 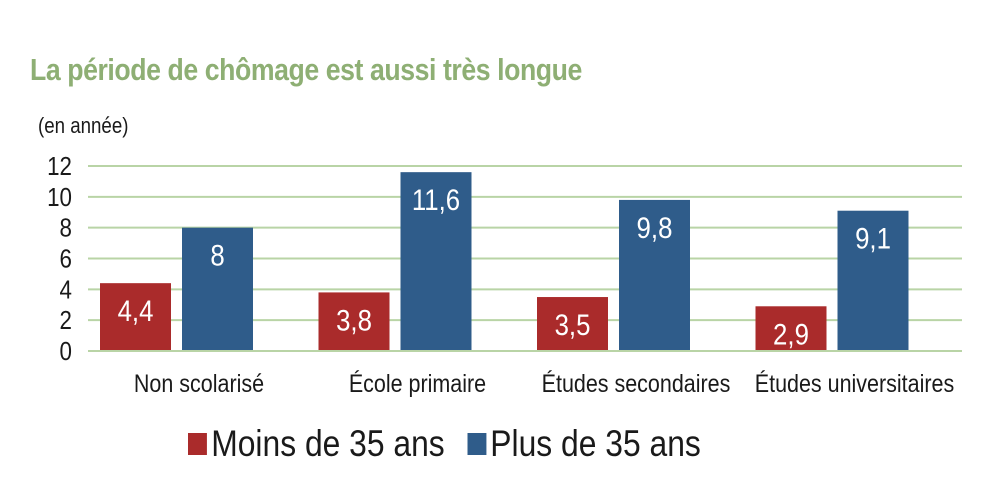 What do you see at coordinates (595, 443) in the screenshot?
I see `legend-label-plus: Plus de 35 ans` at bounding box center [595, 443].